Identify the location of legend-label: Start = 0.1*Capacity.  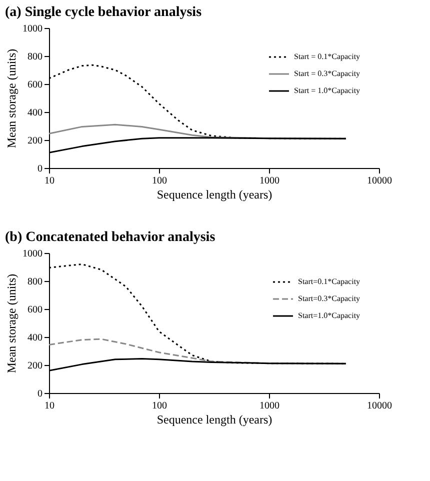
(327, 56).